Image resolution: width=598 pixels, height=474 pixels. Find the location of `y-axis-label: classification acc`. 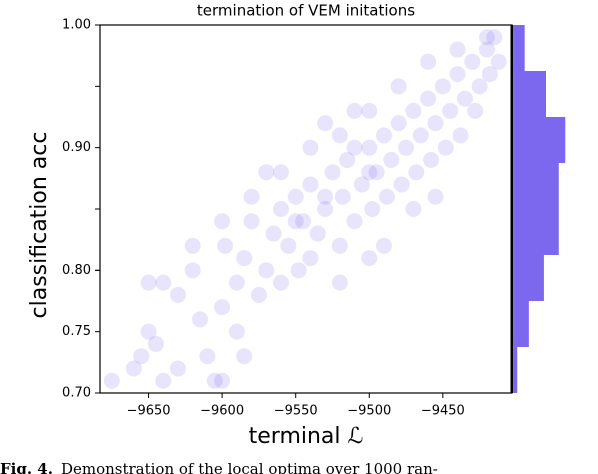

y-axis-label: classification acc is located at coordinates (39, 225).